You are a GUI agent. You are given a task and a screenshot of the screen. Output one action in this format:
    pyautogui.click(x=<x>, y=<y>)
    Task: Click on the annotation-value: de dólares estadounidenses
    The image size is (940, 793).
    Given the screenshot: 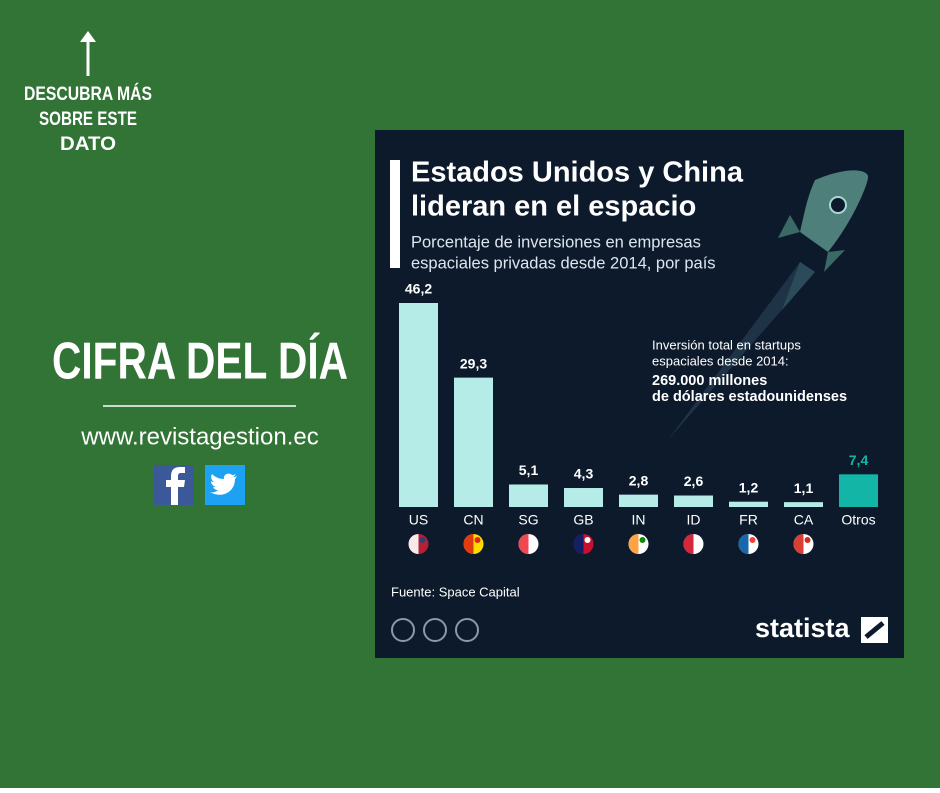 What is the action you would take?
    pyautogui.click(x=749, y=397)
    